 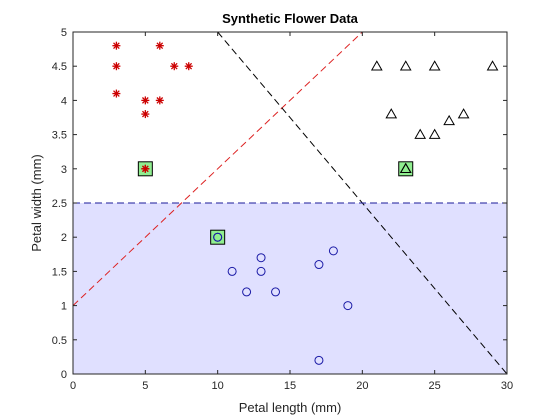 I want to click on x-tick-label: 30, so click(x=507, y=386).